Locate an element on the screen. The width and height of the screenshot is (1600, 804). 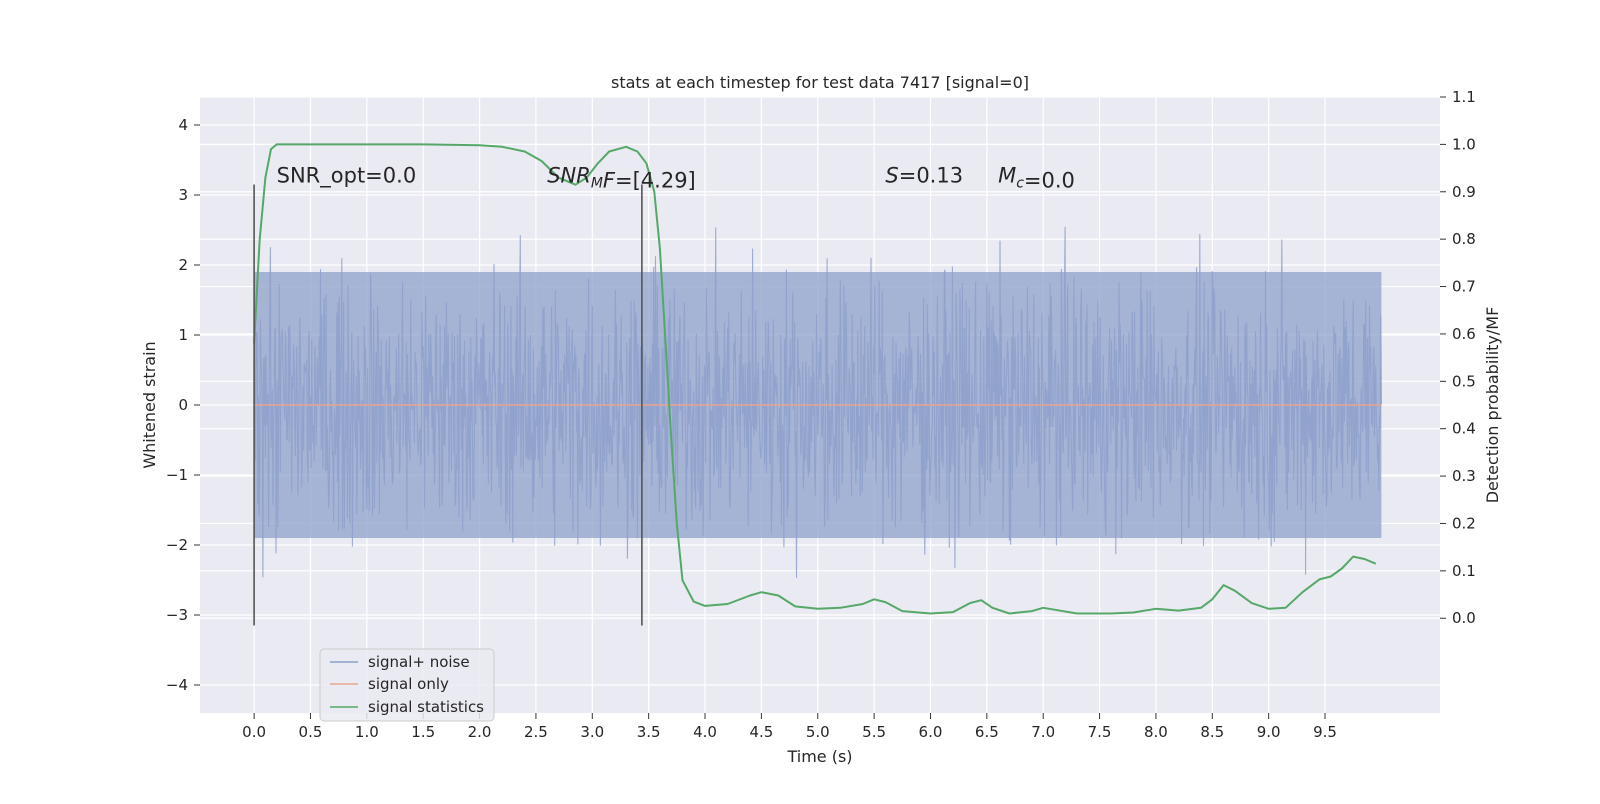
y2-tick-label: 0.5 is located at coordinates (1464, 381).